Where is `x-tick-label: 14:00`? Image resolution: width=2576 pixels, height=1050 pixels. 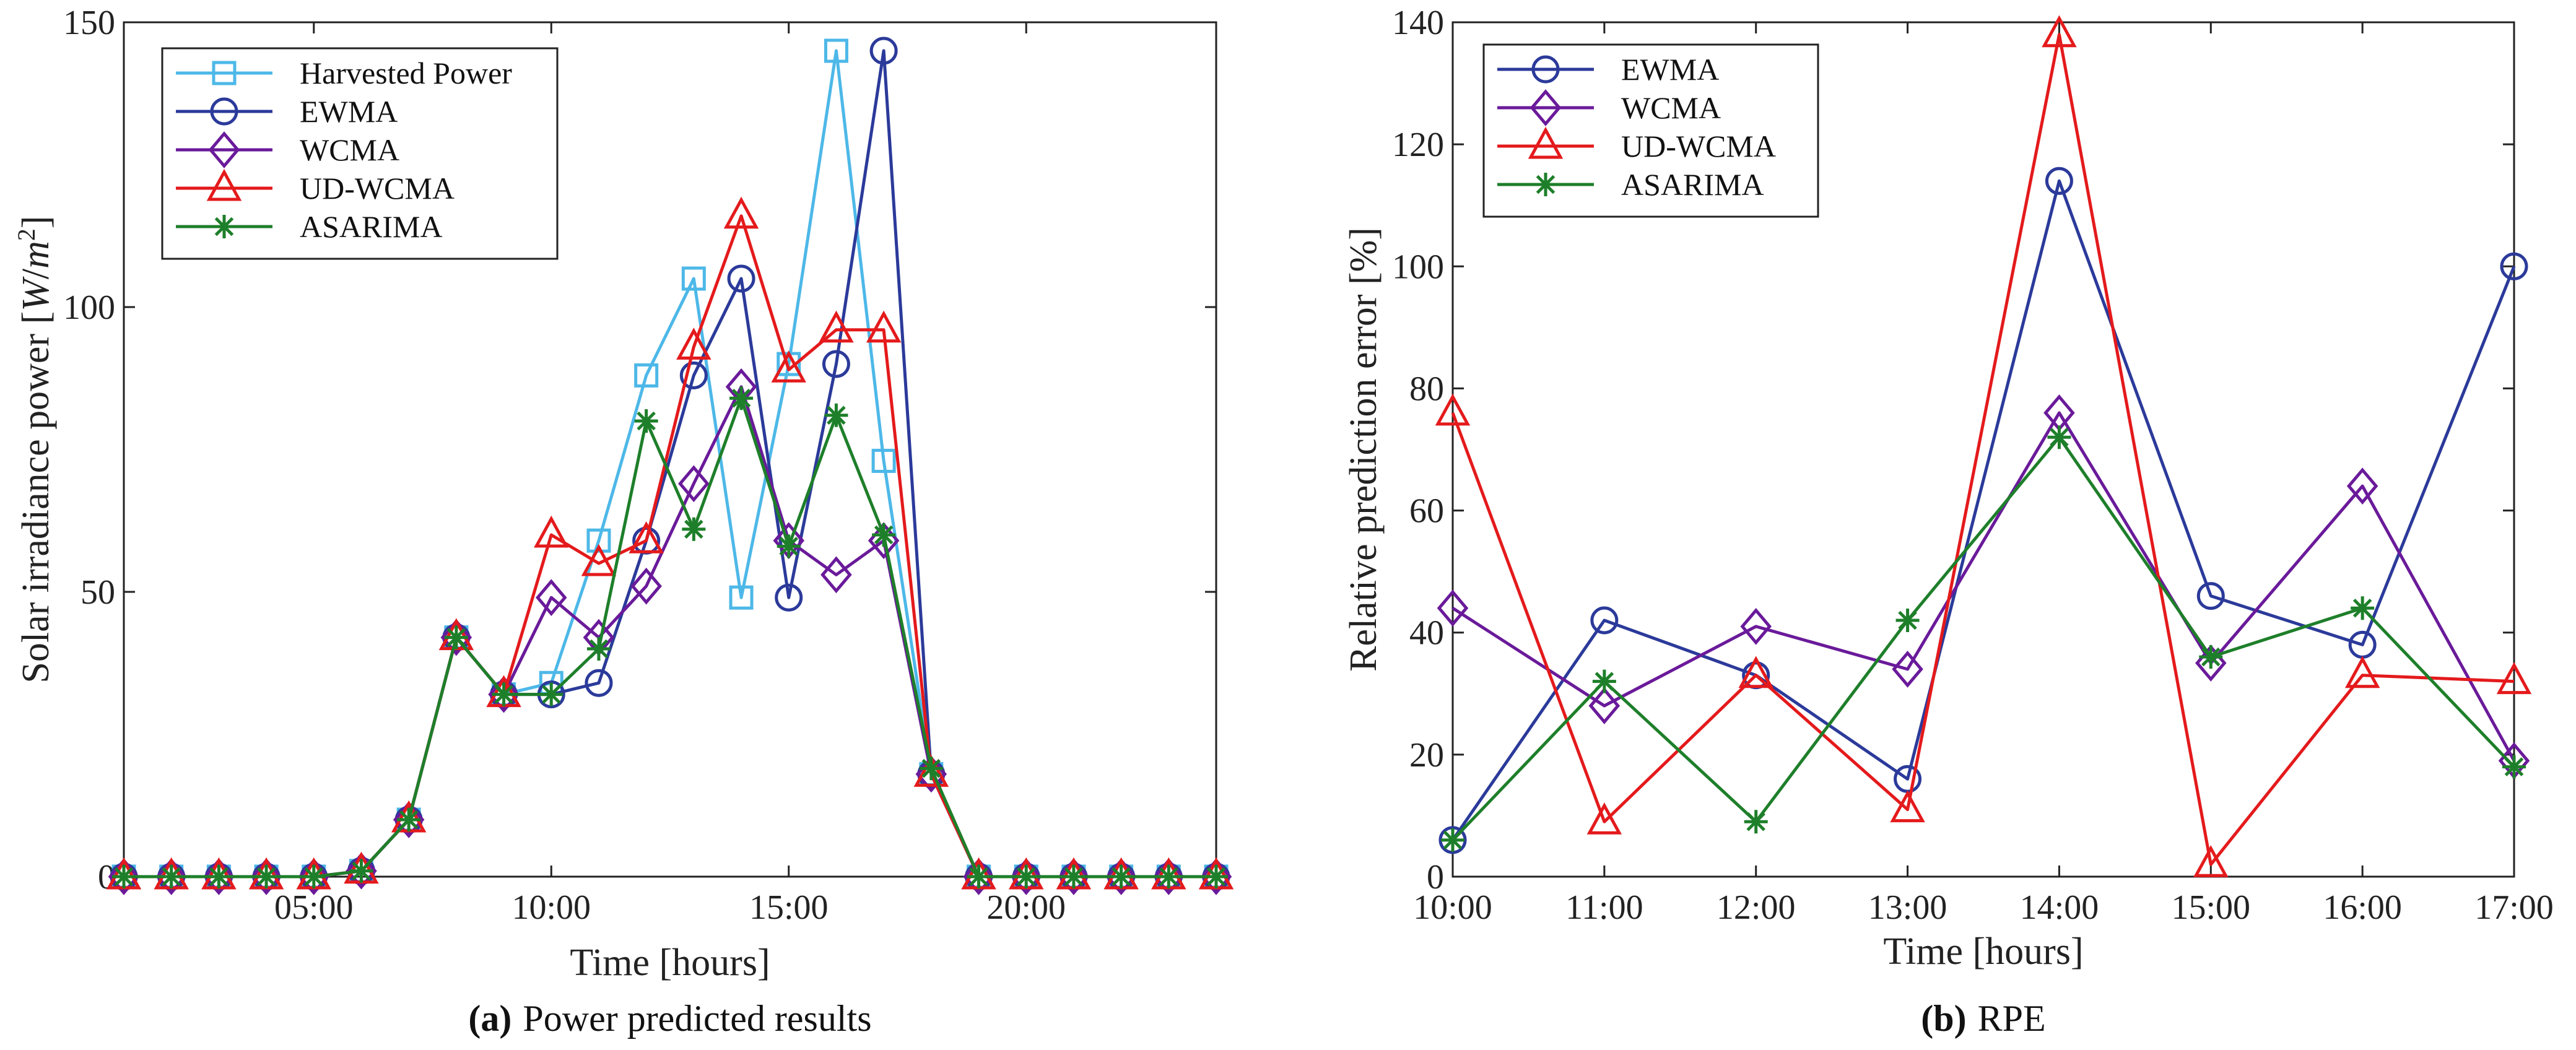
x-tick-label: 14:00 is located at coordinates (2059, 907).